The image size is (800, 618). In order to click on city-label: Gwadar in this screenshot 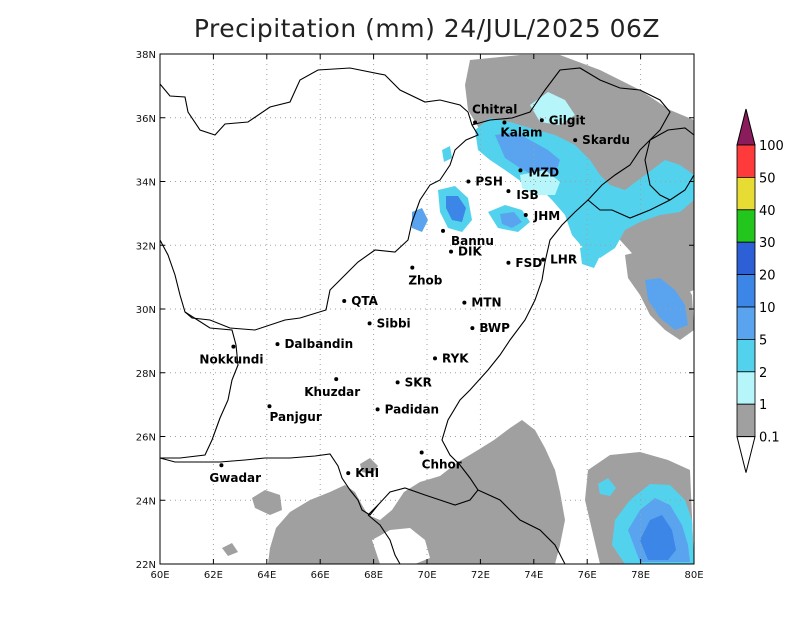, I will do `click(235, 478)`.